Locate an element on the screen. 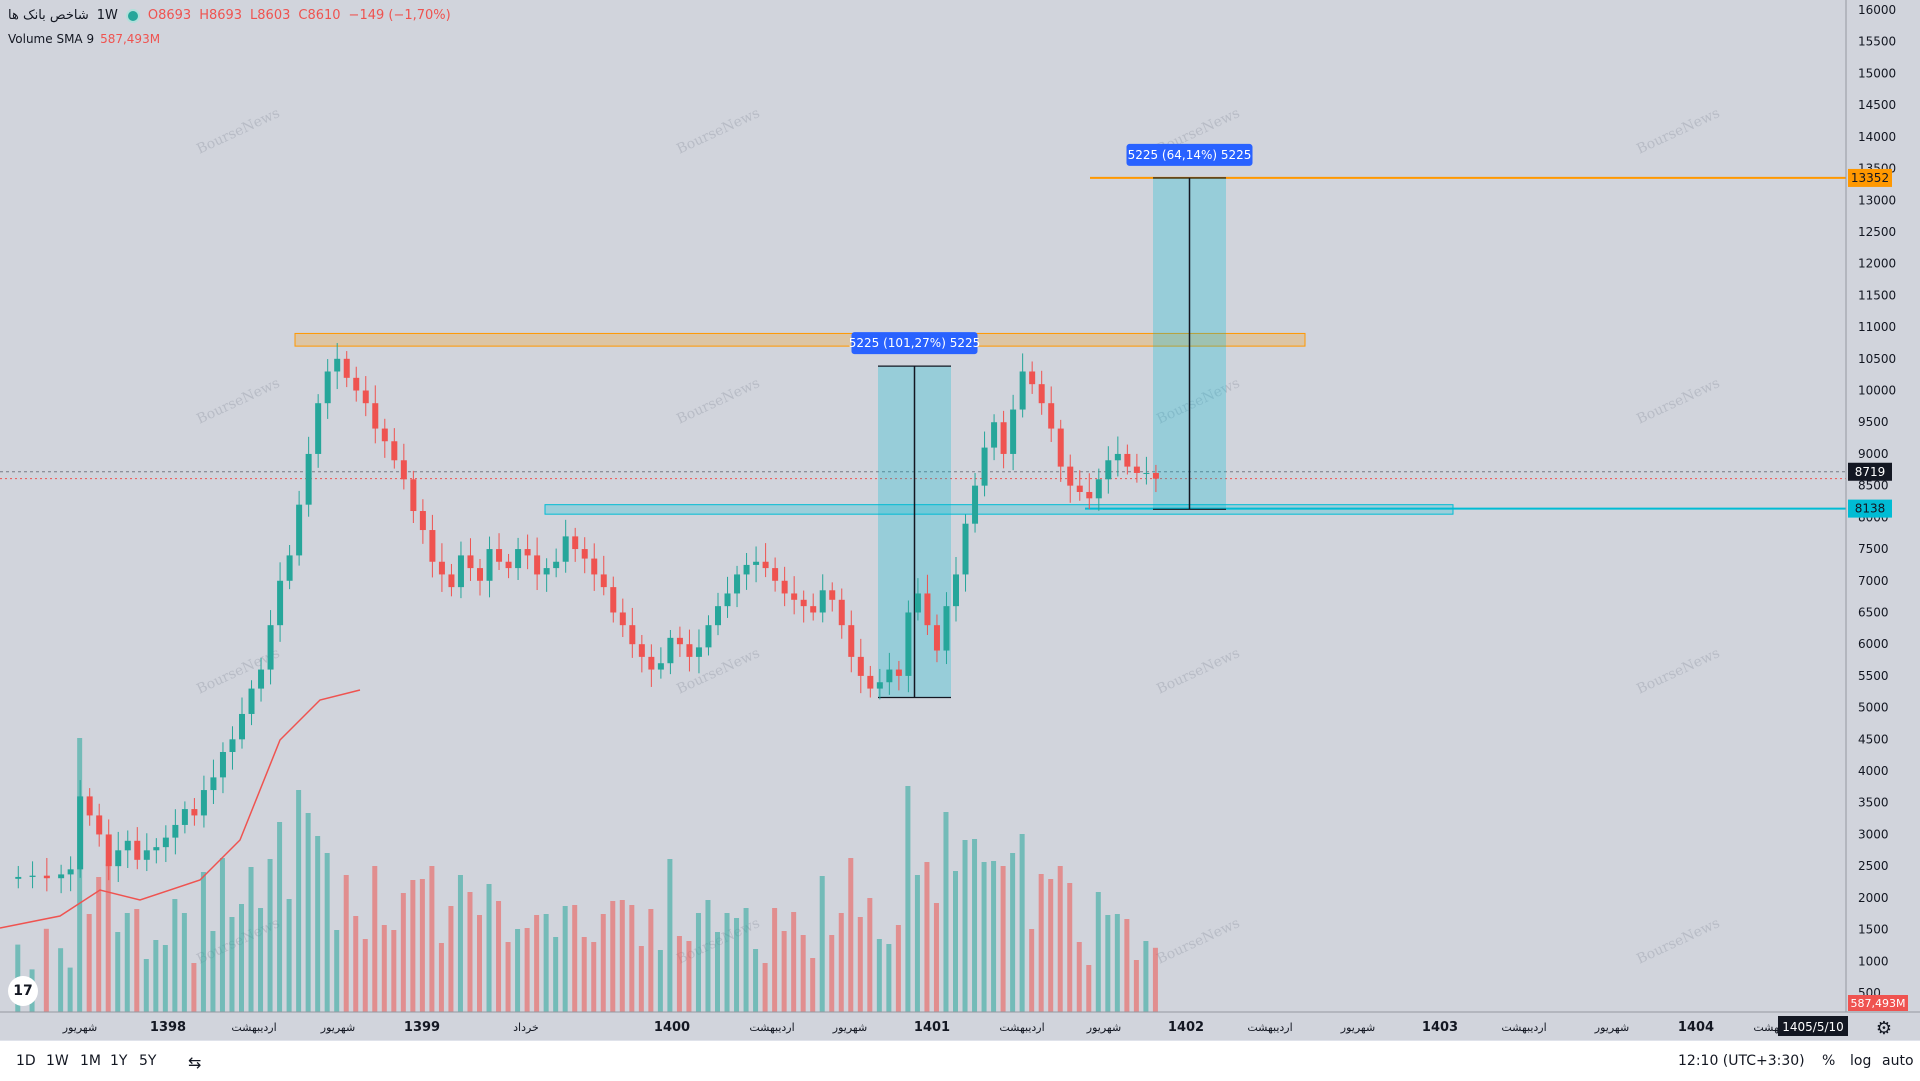  y-tick-label: 11000 is located at coordinates (1877, 327).